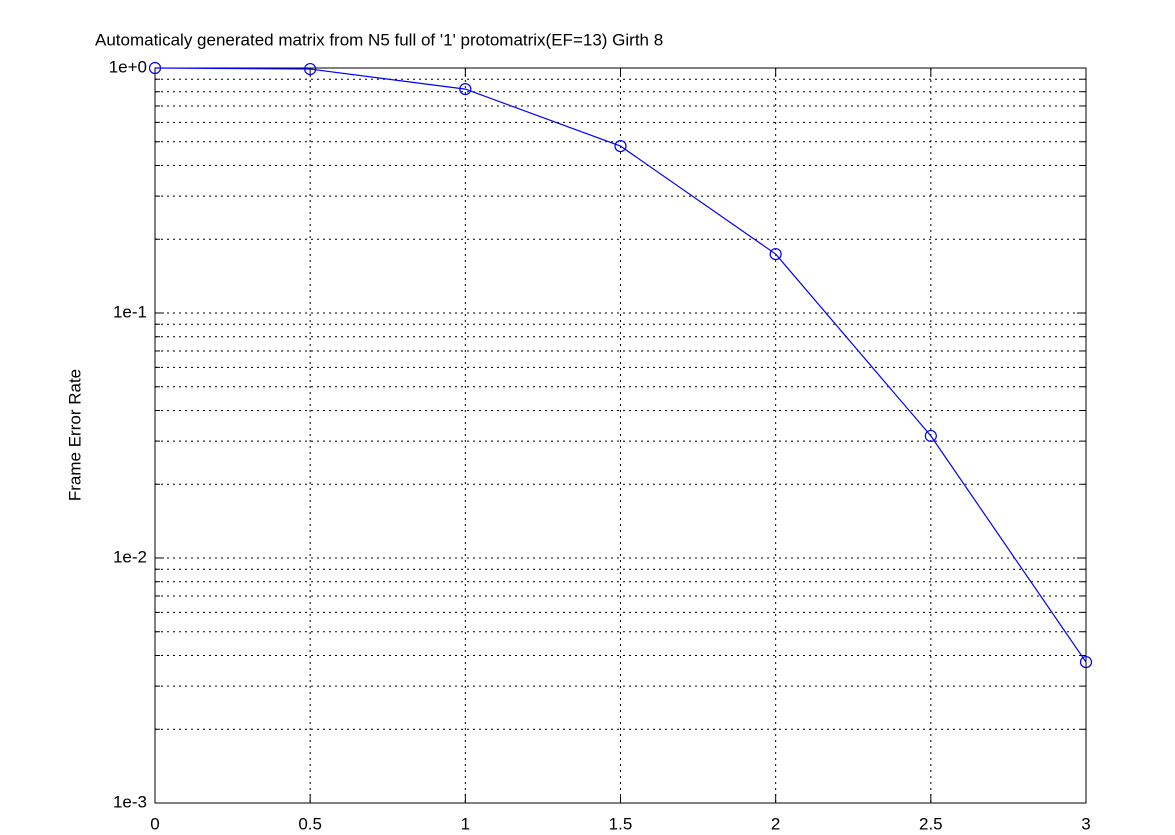  Describe the element at coordinates (465, 823) in the screenshot. I see `x-tick-label: 1` at that location.